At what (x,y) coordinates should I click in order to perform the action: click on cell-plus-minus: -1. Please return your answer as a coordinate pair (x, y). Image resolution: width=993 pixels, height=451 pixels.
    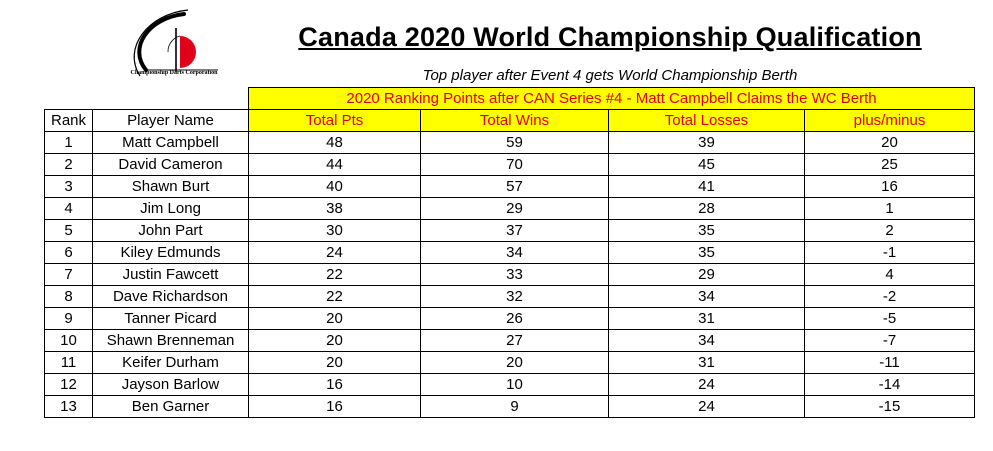
    Looking at the image, I should click on (889, 252).